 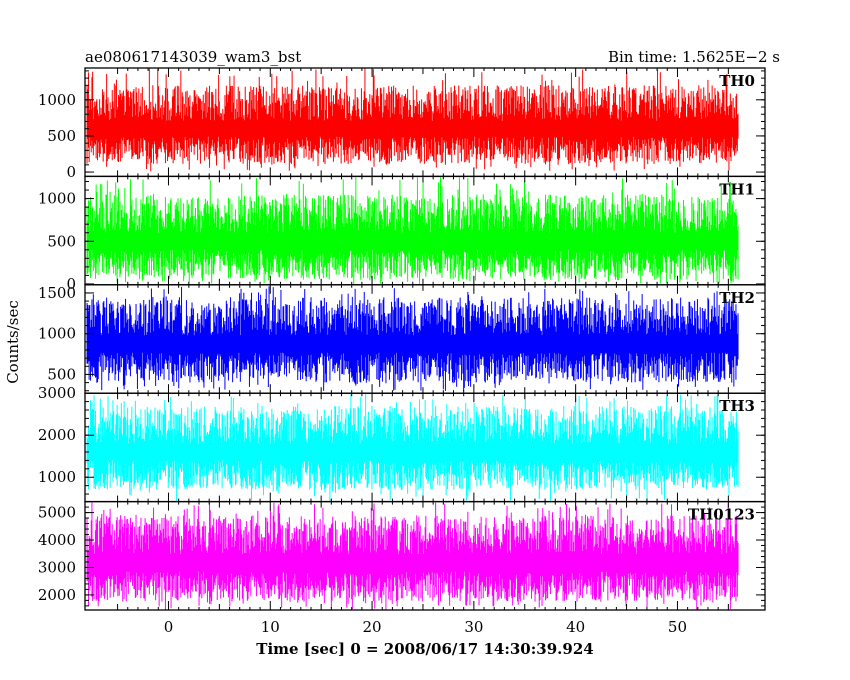 I want to click on chart-title-left: ae080617143039_wam3_bst, so click(x=193, y=57).